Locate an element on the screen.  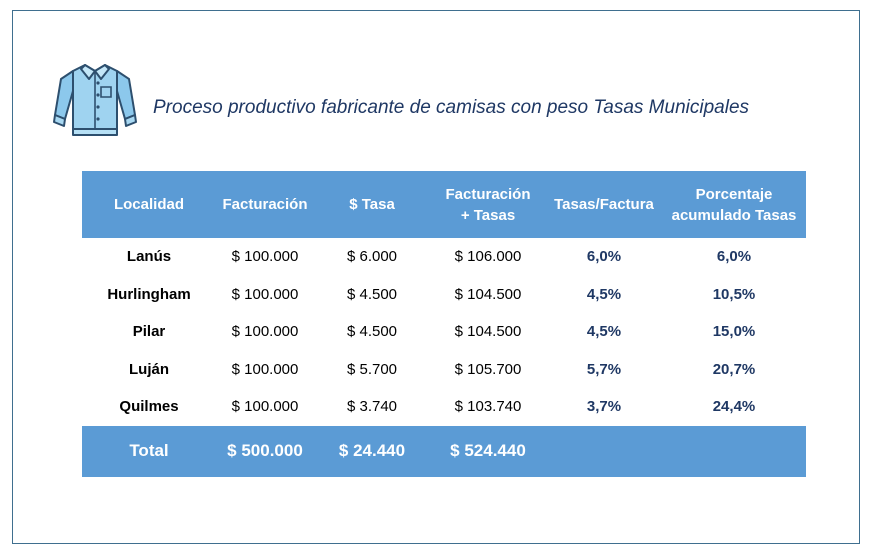
header-porcentaje-acumulado: Porcentaje acumulado Tasas is located at coordinates (734, 204).